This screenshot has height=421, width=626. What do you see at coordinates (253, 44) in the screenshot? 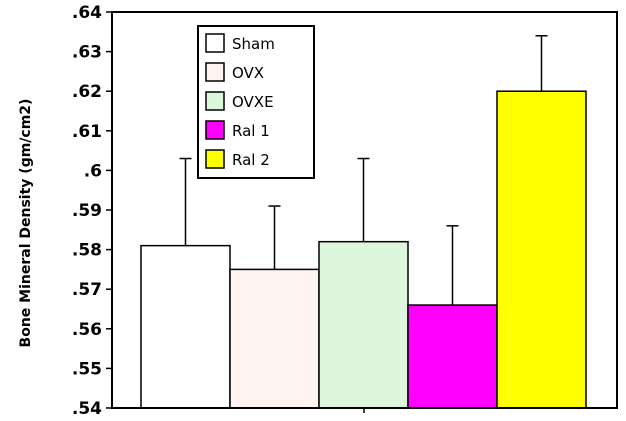
I see `legend-label: Sham` at bounding box center [253, 44].